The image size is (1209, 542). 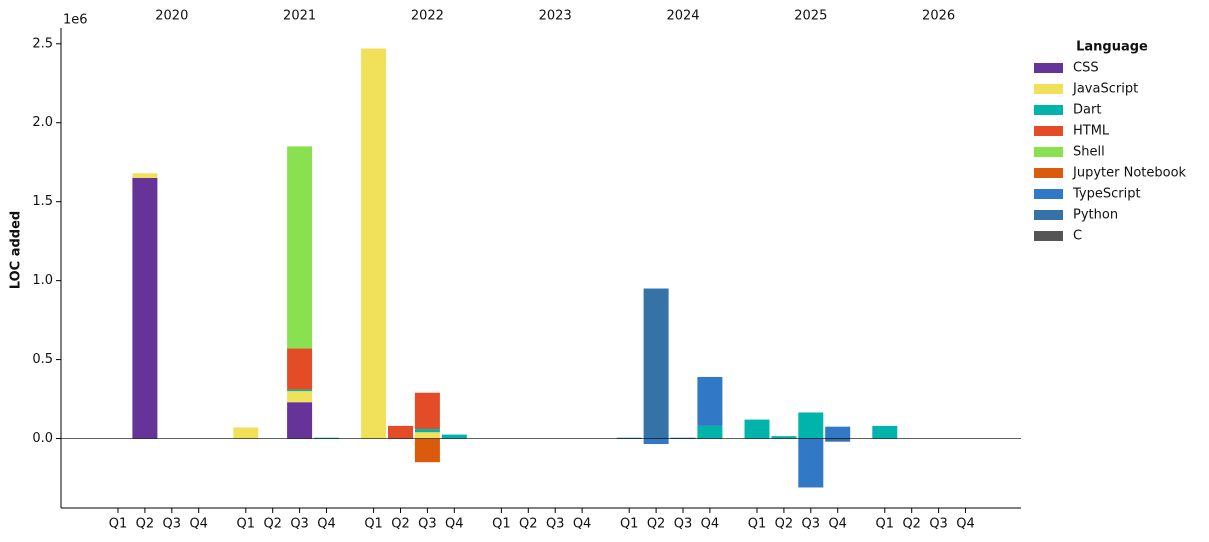 What do you see at coordinates (1089, 152) in the screenshot?
I see `legend-label: Shell` at bounding box center [1089, 152].